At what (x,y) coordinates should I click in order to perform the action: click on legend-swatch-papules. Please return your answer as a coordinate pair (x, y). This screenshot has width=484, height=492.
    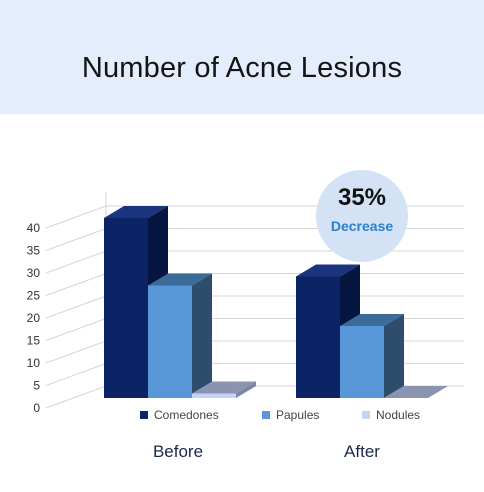
    Looking at the image, I should click on (266, 415).